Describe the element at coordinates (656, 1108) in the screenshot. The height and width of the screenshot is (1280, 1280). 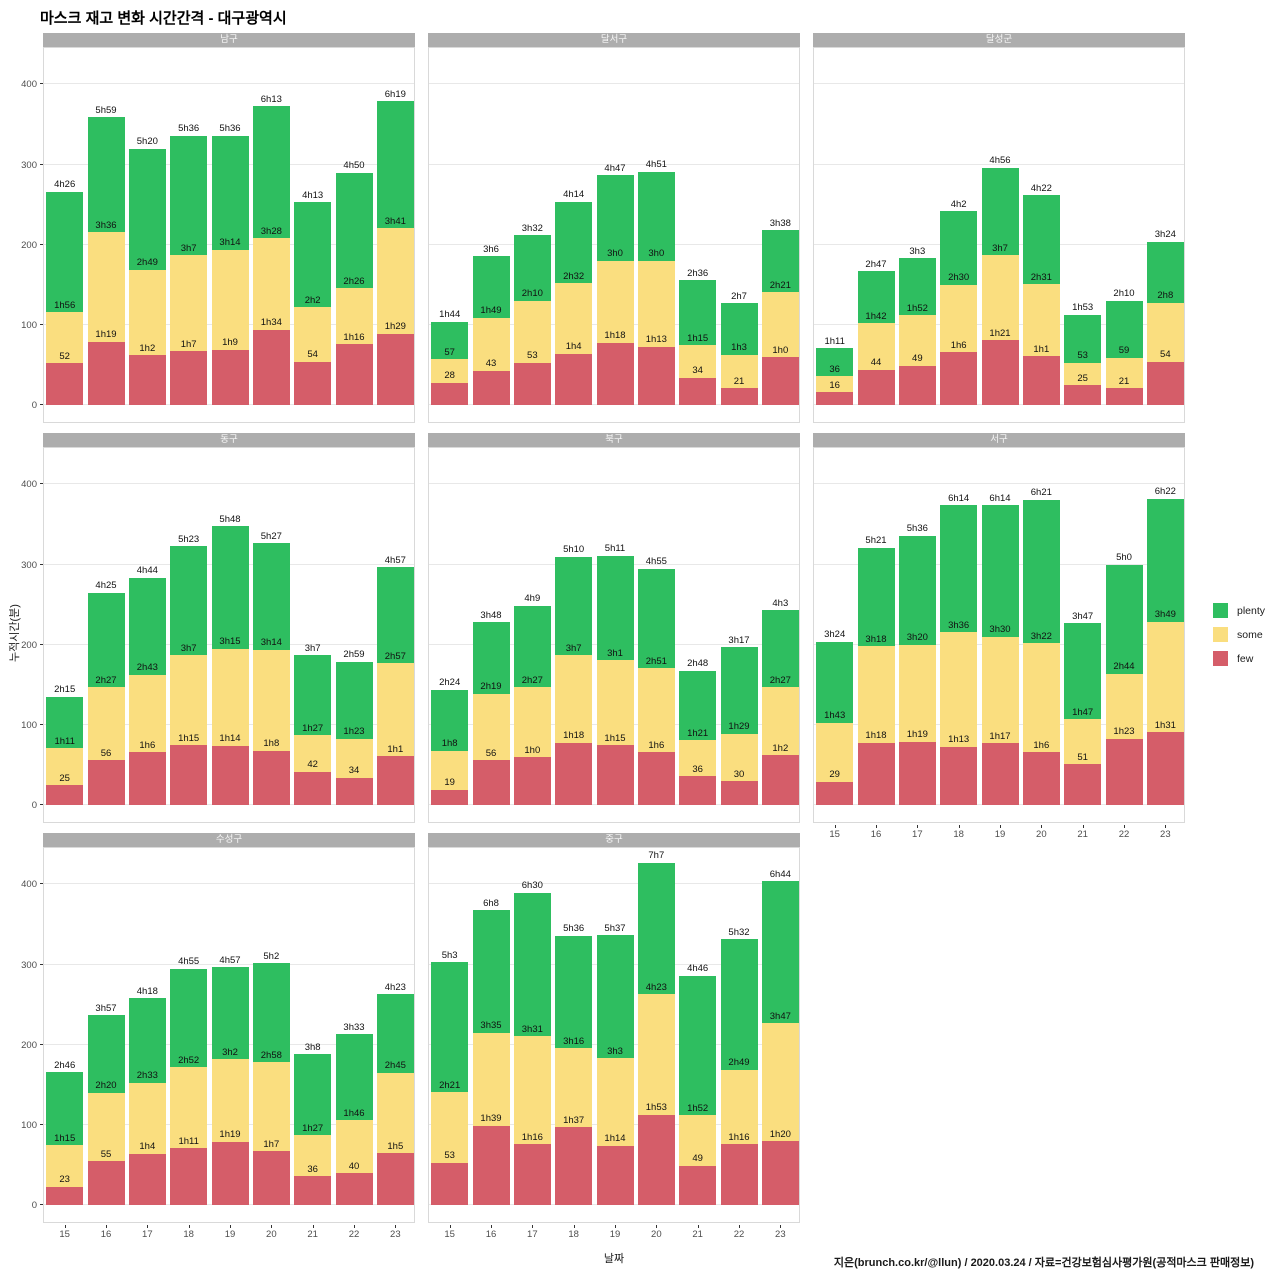
I see `bar-value-label: 1h53` at that location.